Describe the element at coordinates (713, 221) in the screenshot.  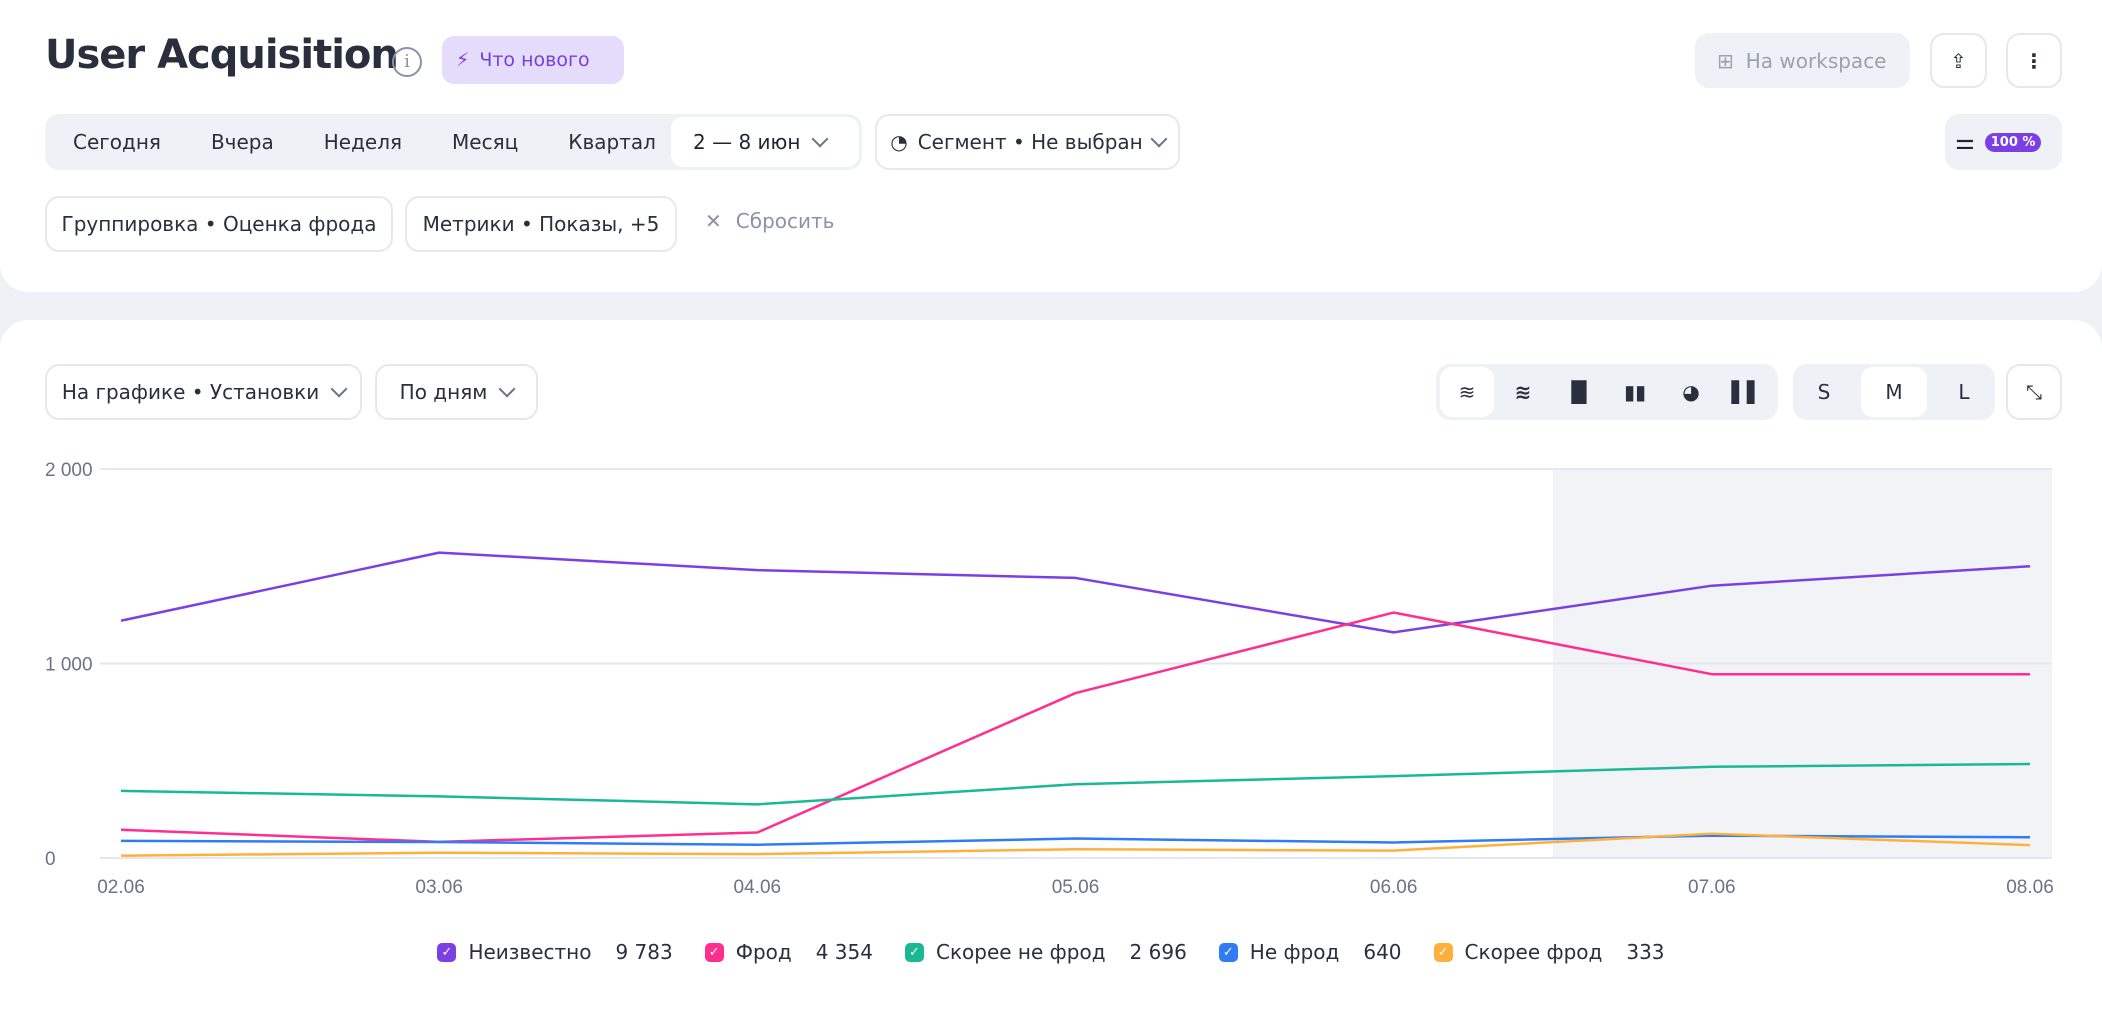
I see `close-icon: ✕` at that location.